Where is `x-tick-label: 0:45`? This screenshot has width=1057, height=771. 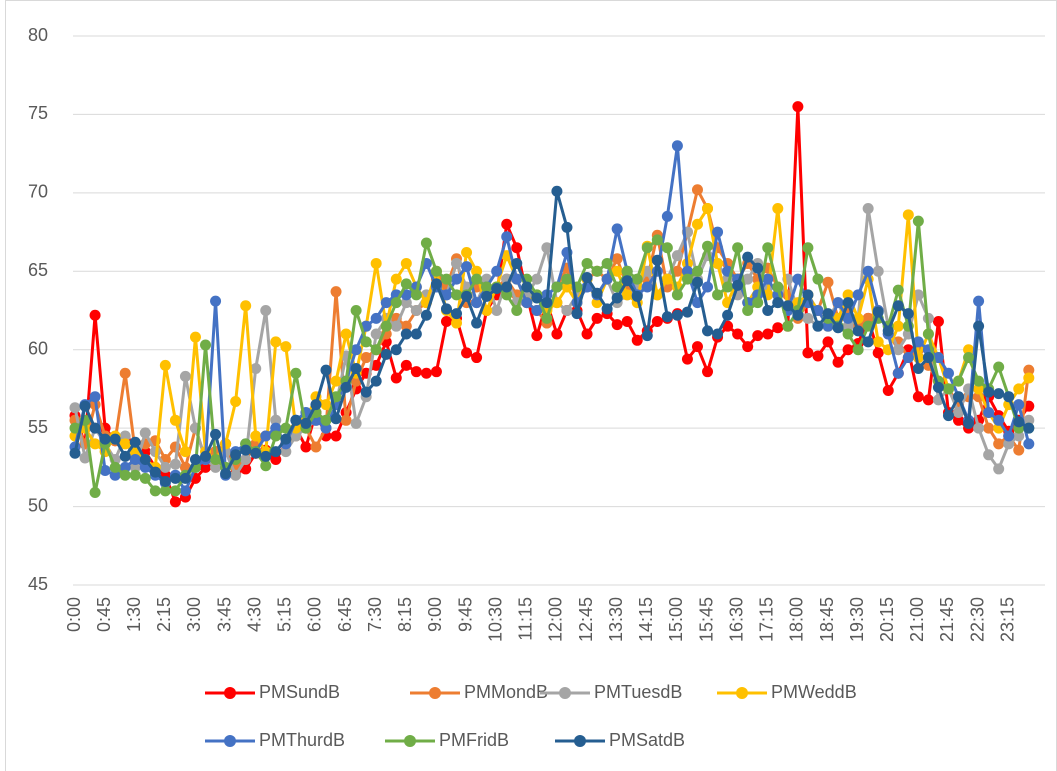 x-tick-label: 0:45 is located at coordinates (104, 614).